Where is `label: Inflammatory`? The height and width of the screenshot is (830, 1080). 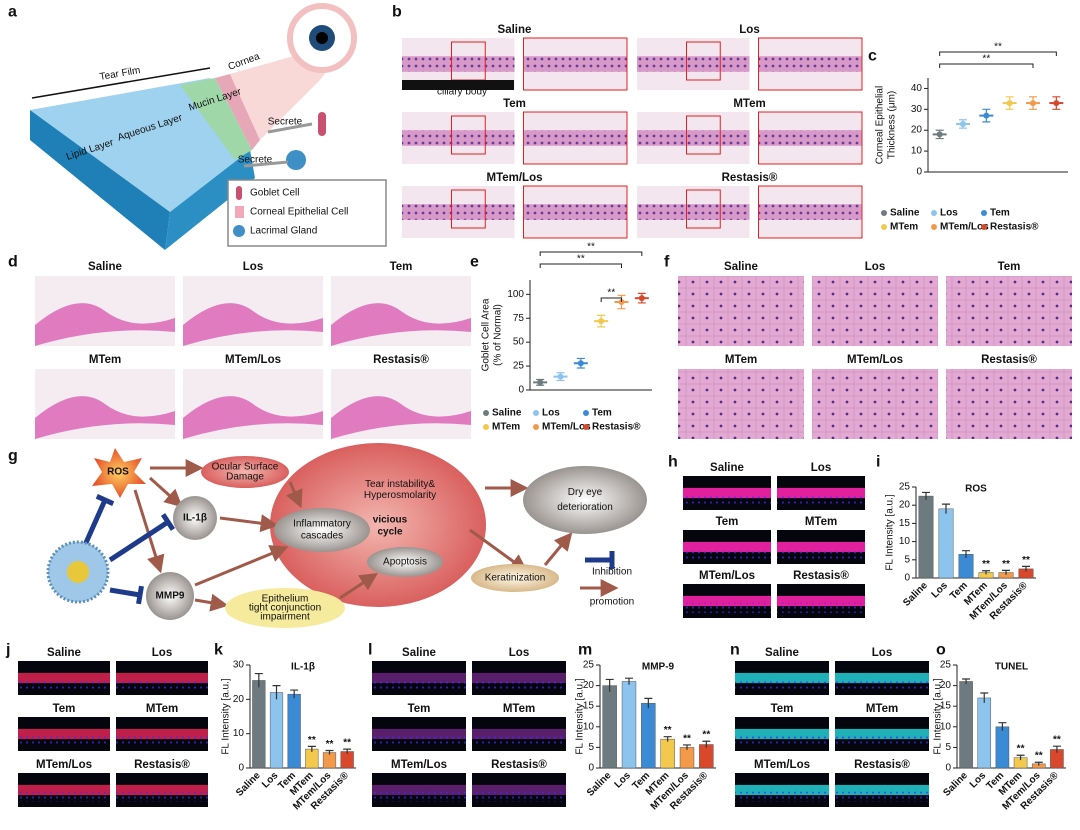
label: Inflammatory is located at coordinates (322, 524).